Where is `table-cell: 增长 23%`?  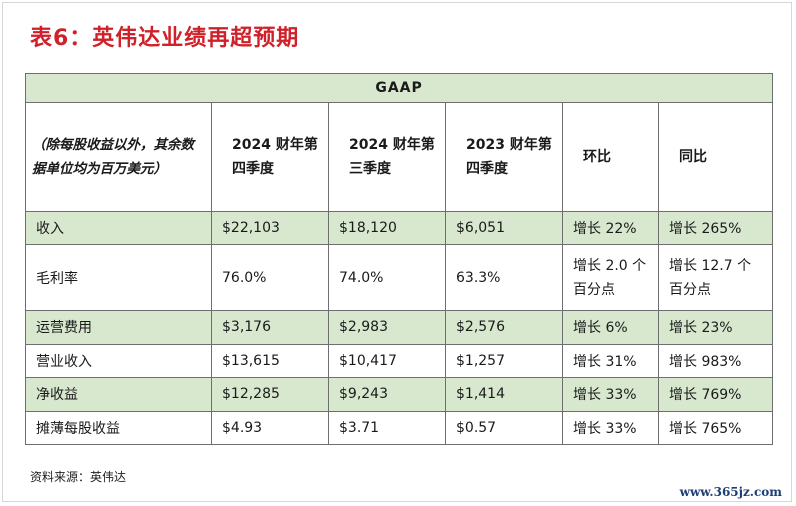
table-cell: 增长 23% is located at coordinates (715, 327).